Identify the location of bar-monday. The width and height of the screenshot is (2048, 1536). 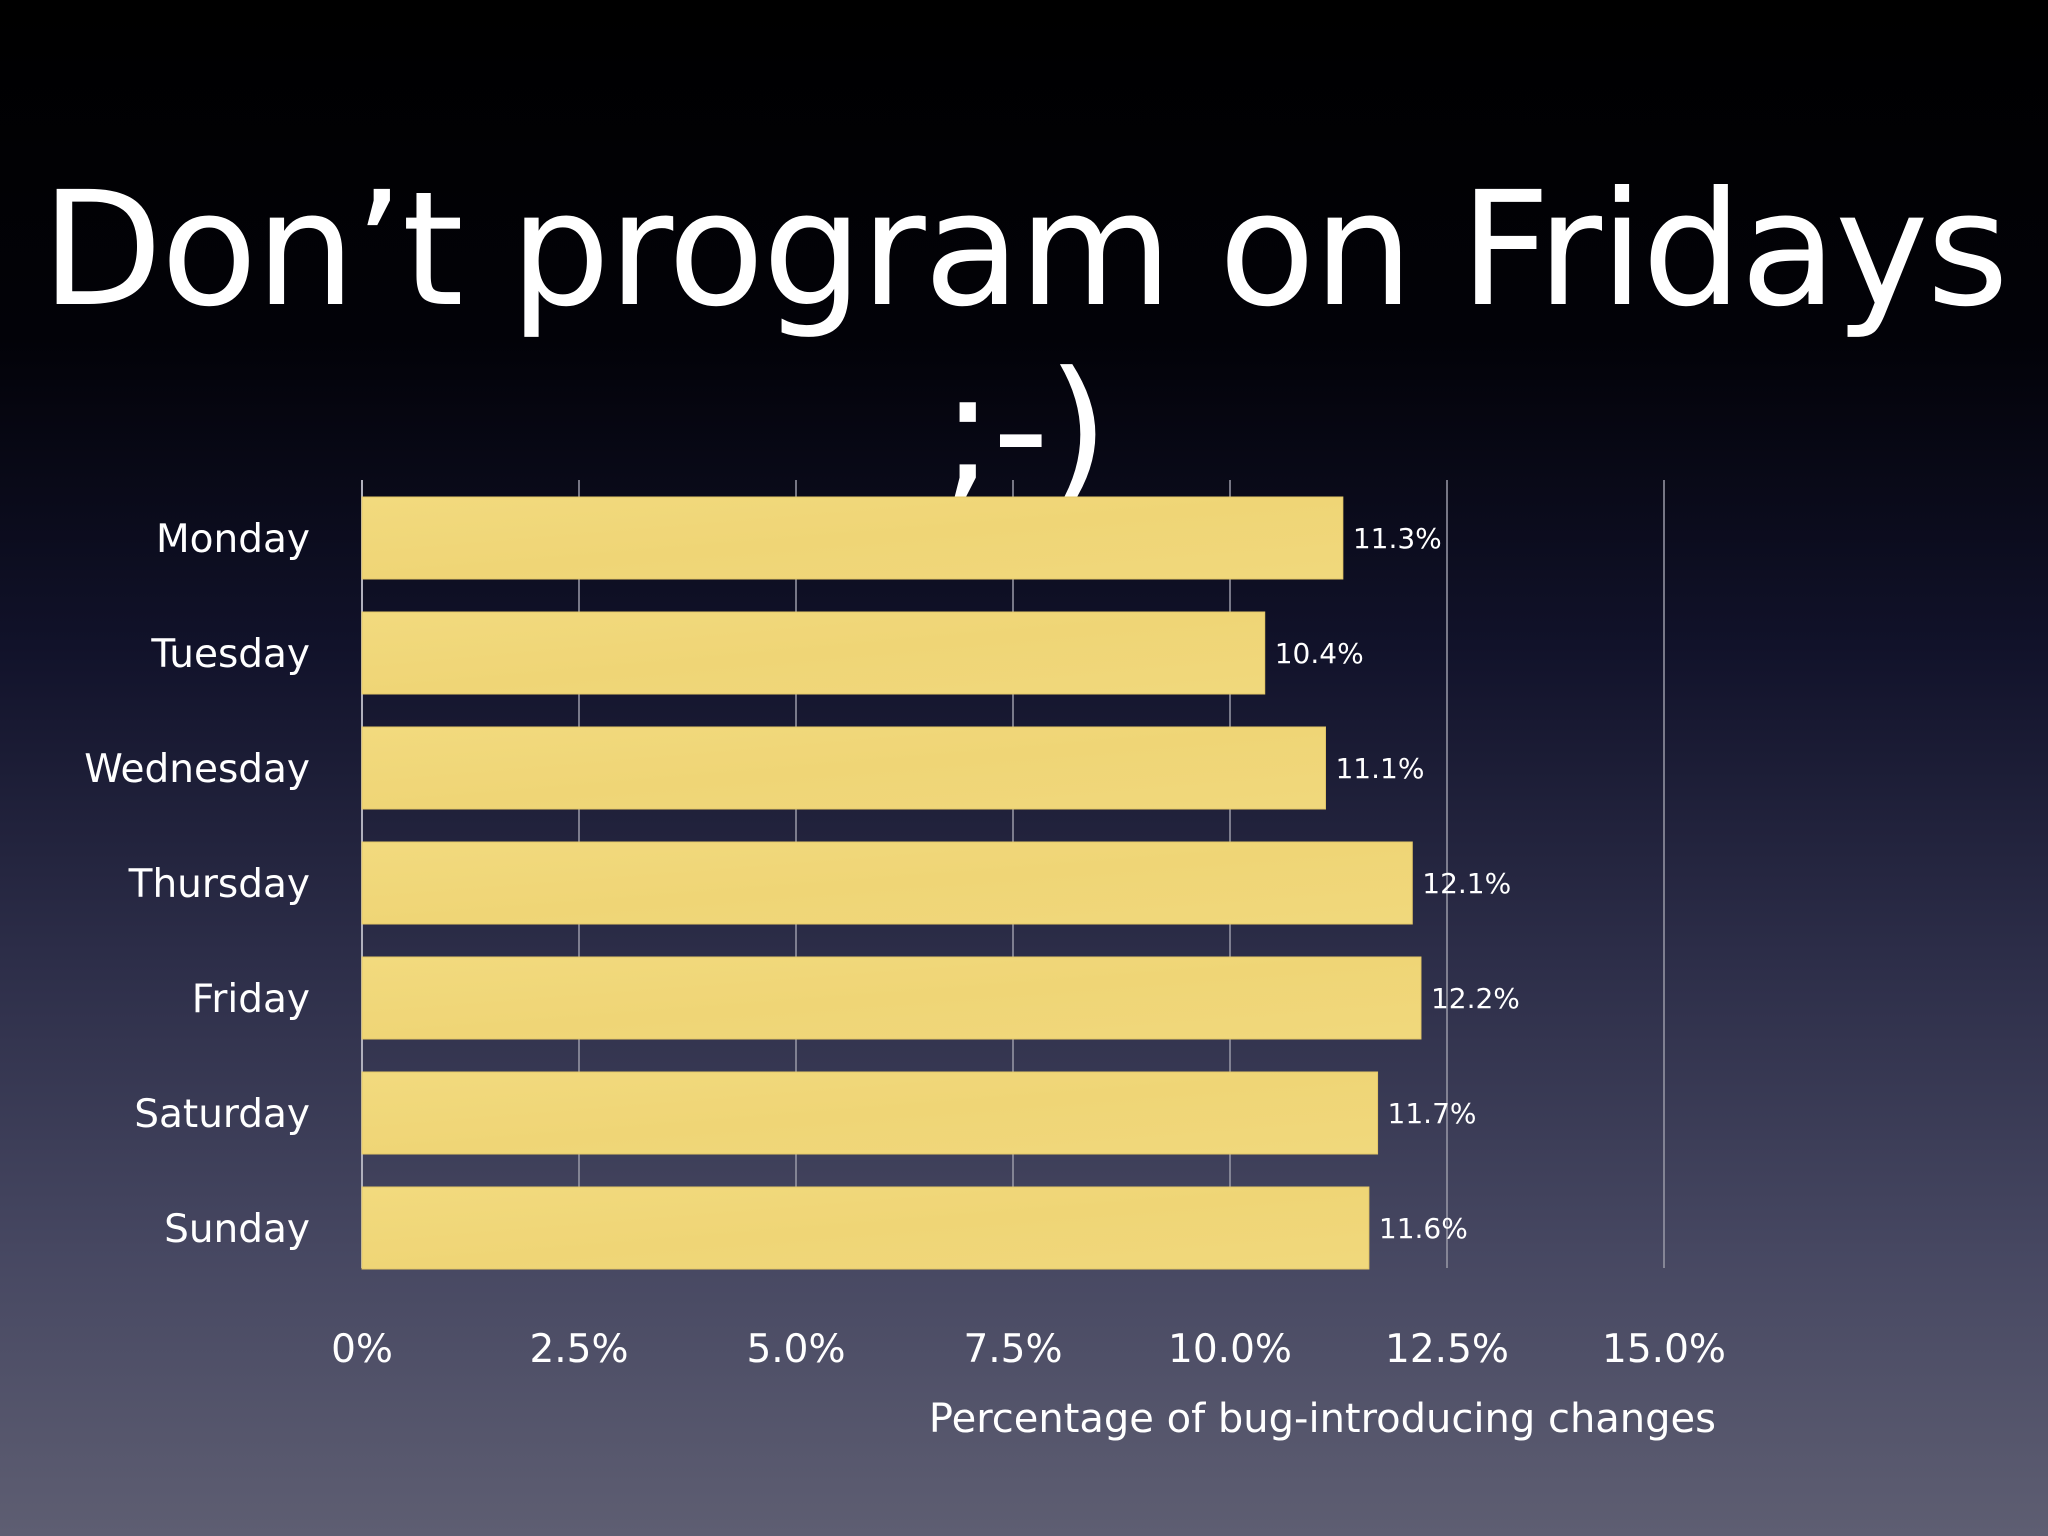
(852, 538).